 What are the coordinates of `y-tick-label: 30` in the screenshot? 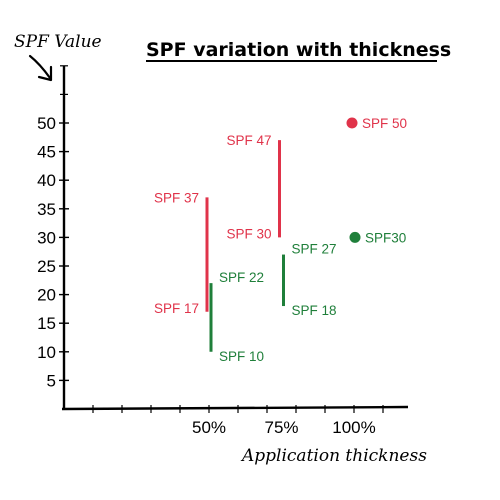 It's located at (46, 237).